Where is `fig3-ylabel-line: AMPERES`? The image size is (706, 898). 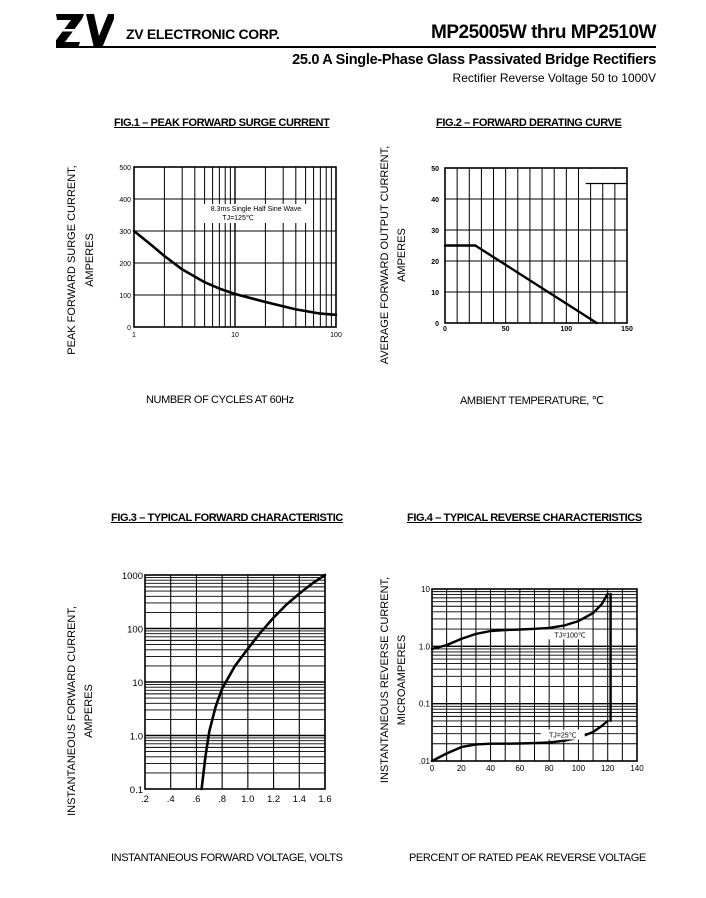
fig3-ylabel-line: AMPERES is located at coordinates (89, 711).